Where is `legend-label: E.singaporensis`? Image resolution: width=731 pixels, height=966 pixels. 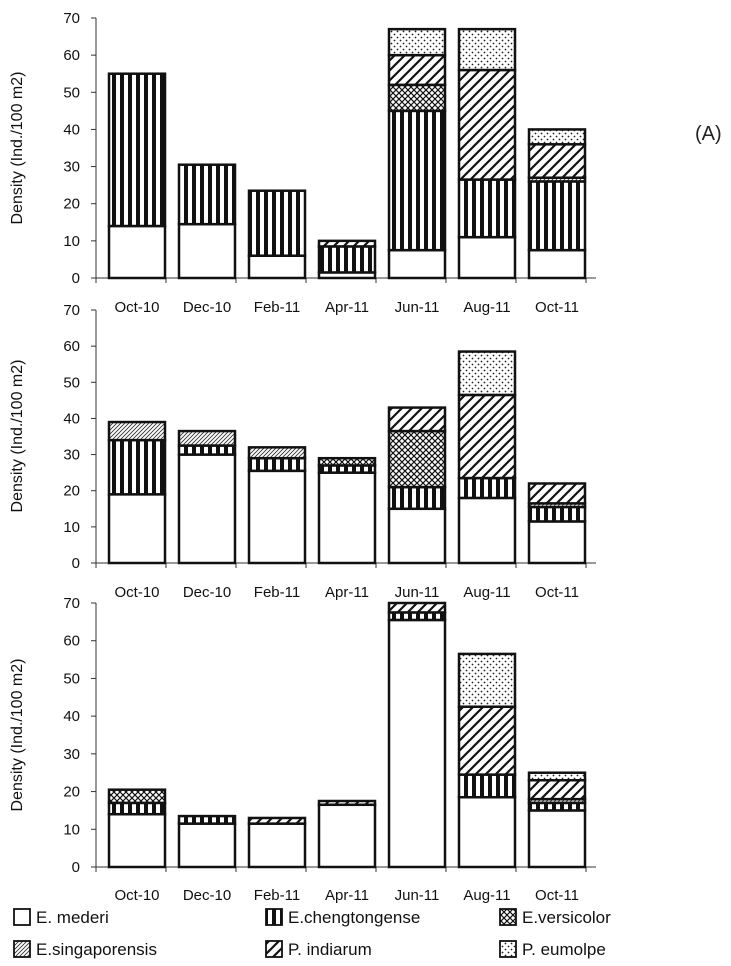 legend-label: E.singaporensis is located at coordinates (96, 949).